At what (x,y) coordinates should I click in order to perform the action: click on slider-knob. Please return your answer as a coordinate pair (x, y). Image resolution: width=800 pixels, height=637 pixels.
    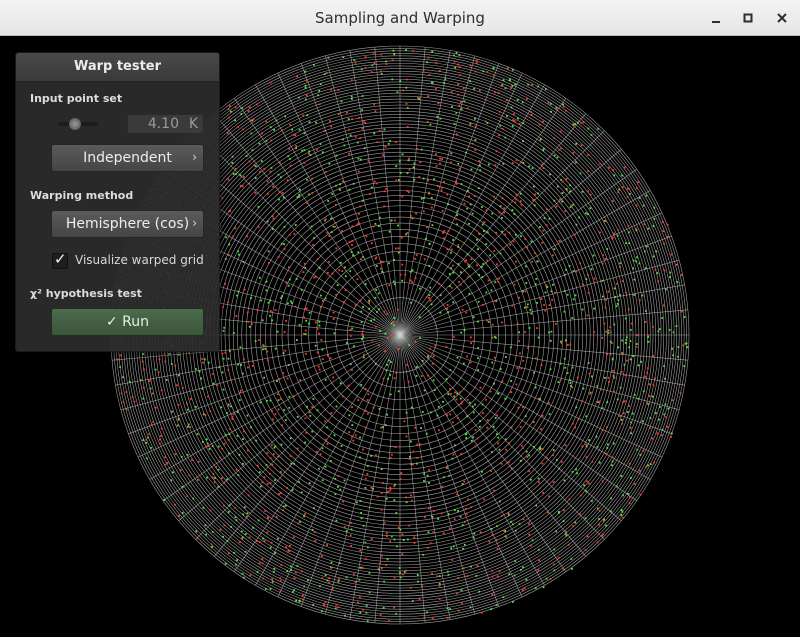
    Looking at the image, I should click on (75, 124).